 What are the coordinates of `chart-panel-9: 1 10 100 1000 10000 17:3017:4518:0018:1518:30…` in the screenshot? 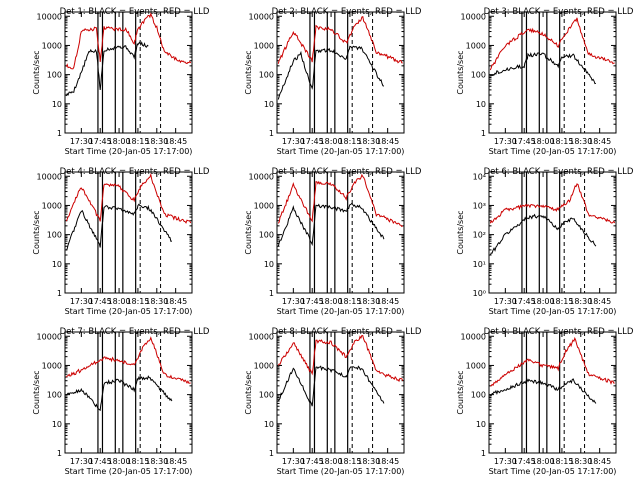 It's located at (545, 401).